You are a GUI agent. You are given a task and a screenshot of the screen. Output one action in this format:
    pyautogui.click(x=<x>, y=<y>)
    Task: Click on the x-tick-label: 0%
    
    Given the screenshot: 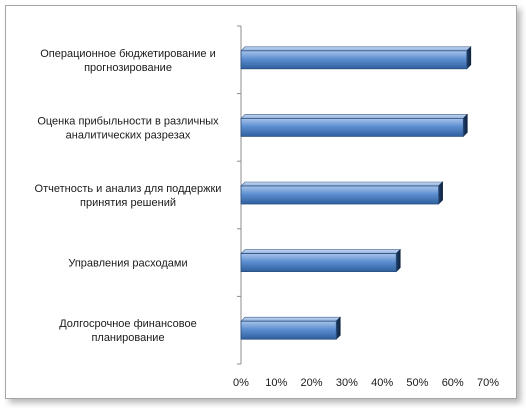 What is the action you would take?
    pyautogui.click(x=241, y=383)
    